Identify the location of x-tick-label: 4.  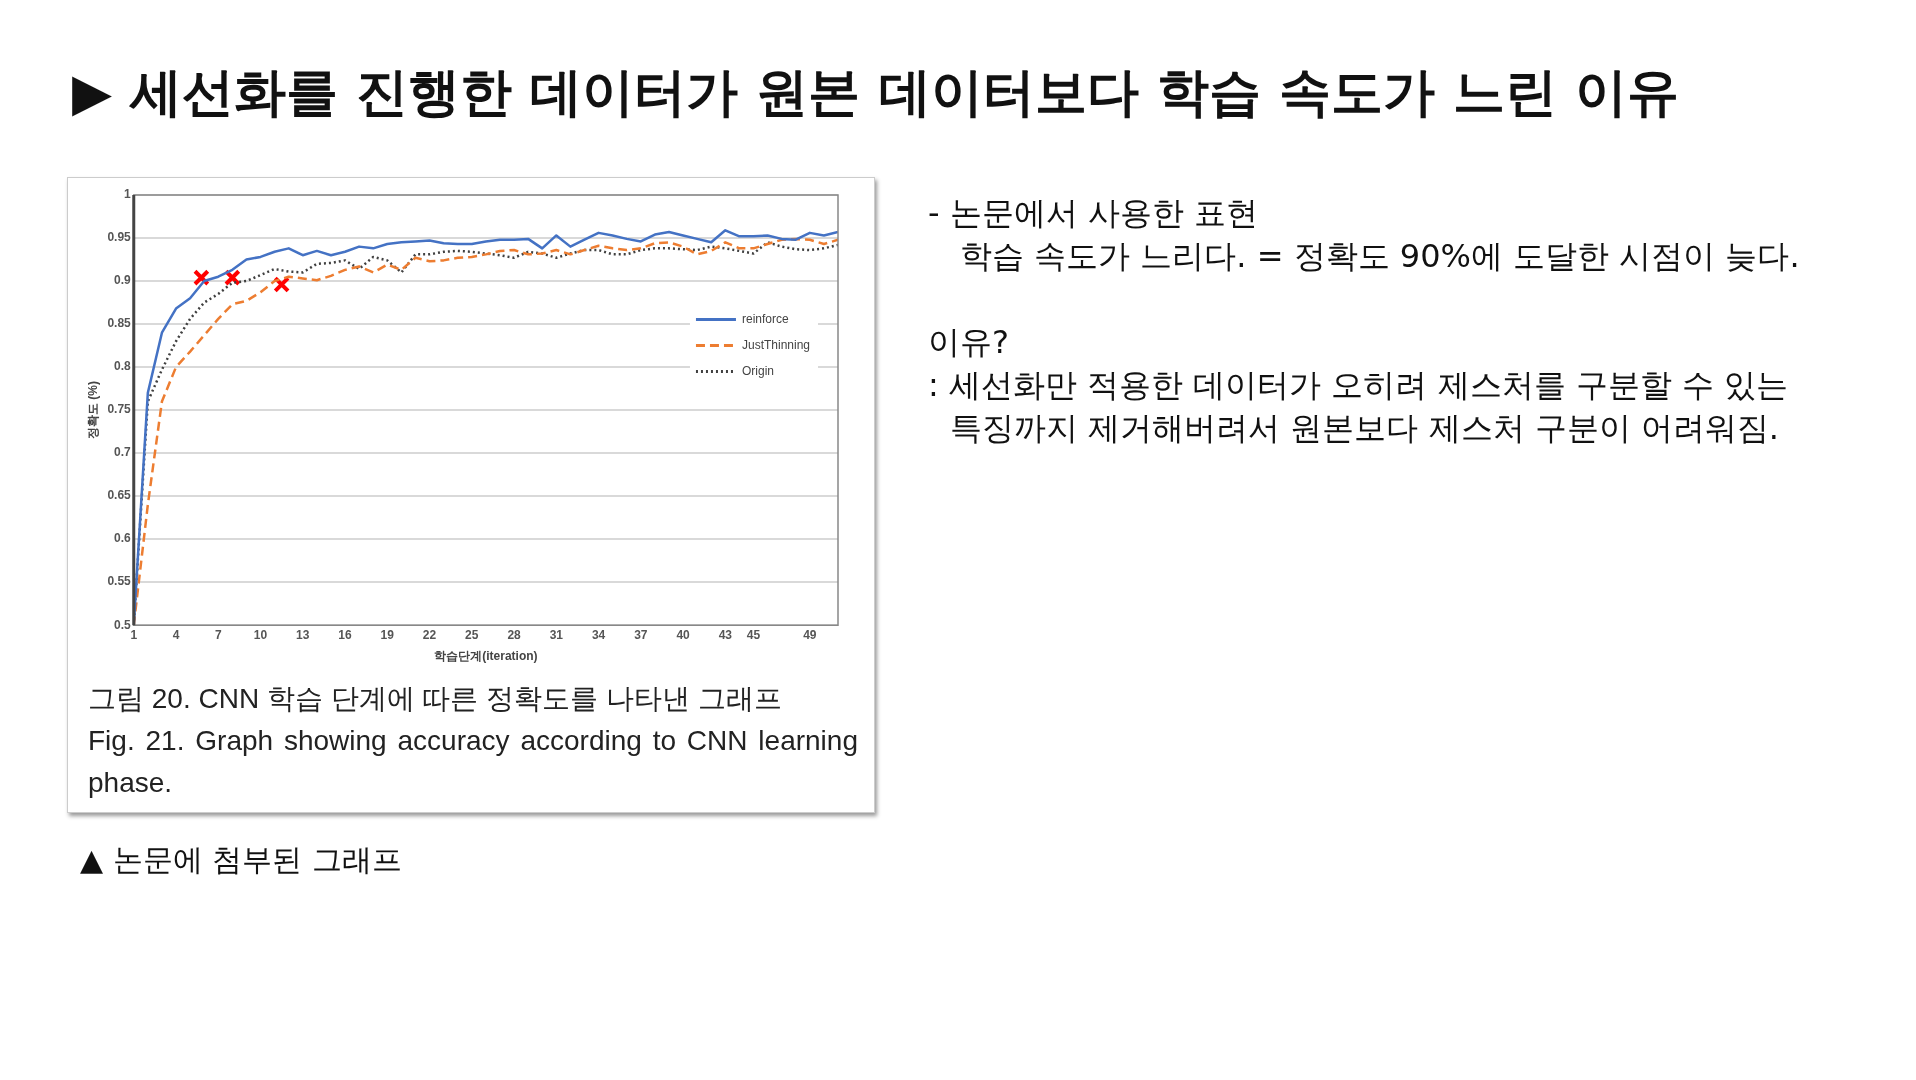
(176, 634).